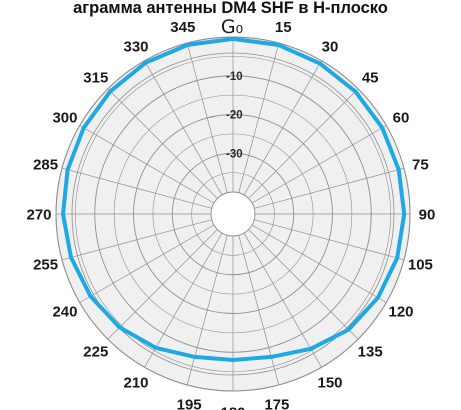  I want to click on angle-tick-label: 30, so click(330, 46).